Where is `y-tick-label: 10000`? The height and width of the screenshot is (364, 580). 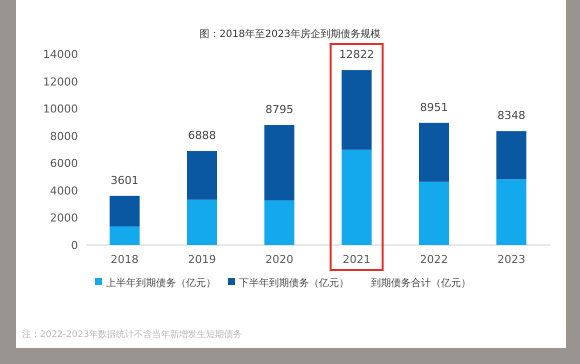 y-tick-label: 10000 is located at coordinates (60, 109).